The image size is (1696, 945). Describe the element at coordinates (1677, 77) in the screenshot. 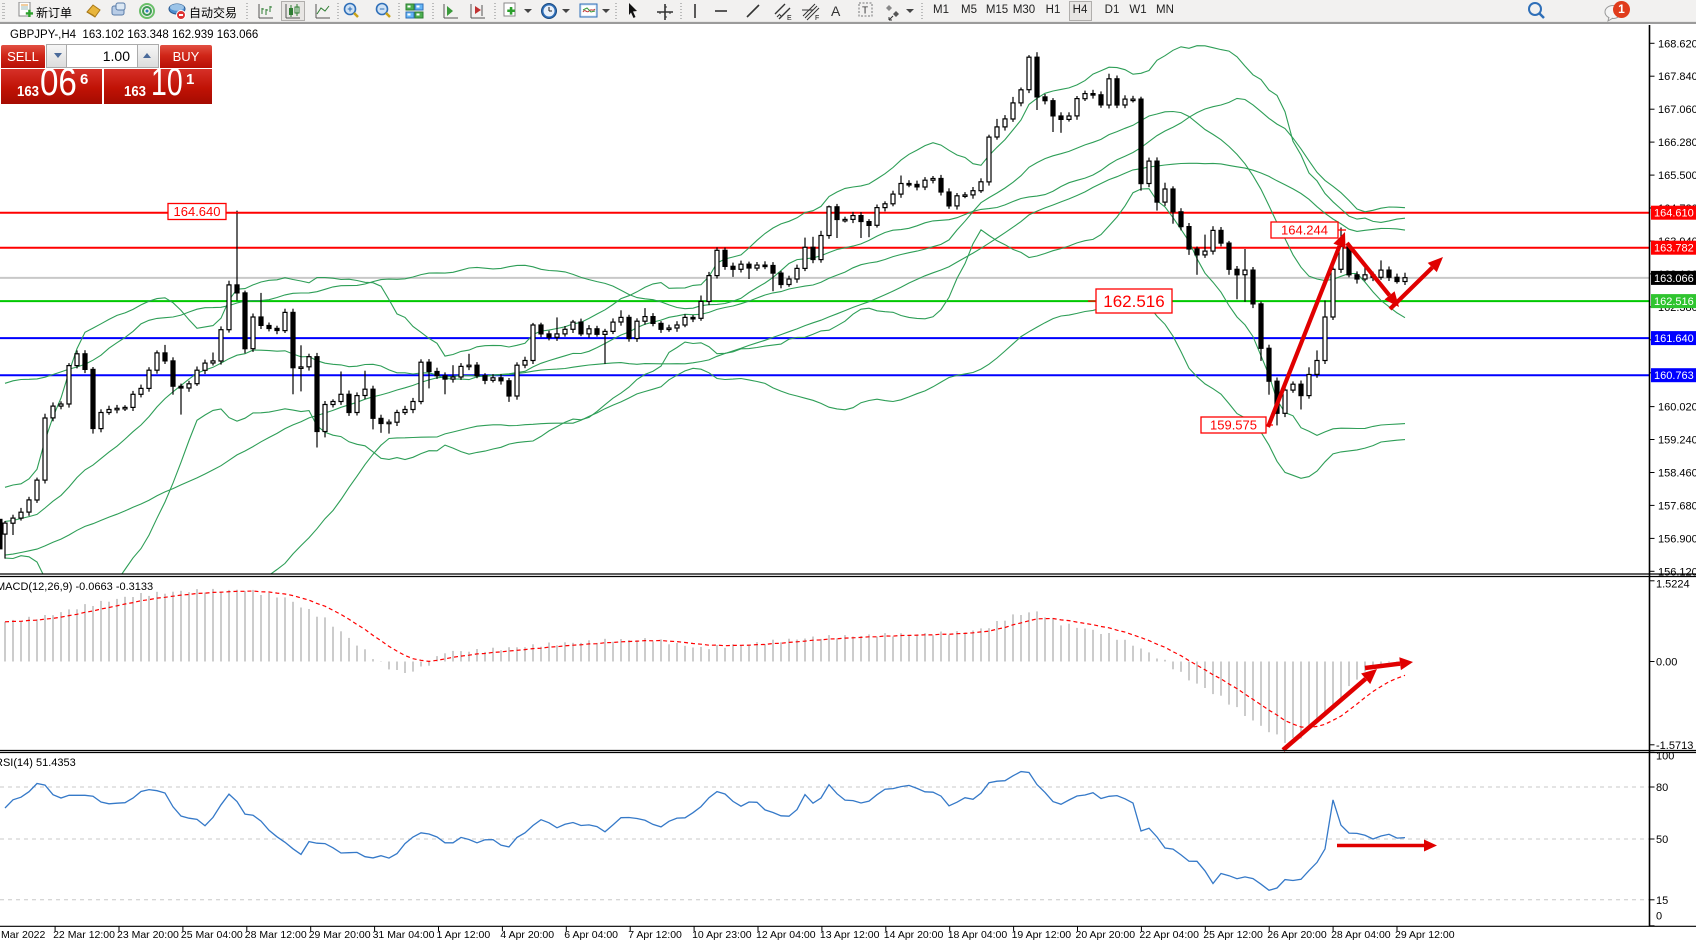

I see `svg-text: 167.840` at that location.